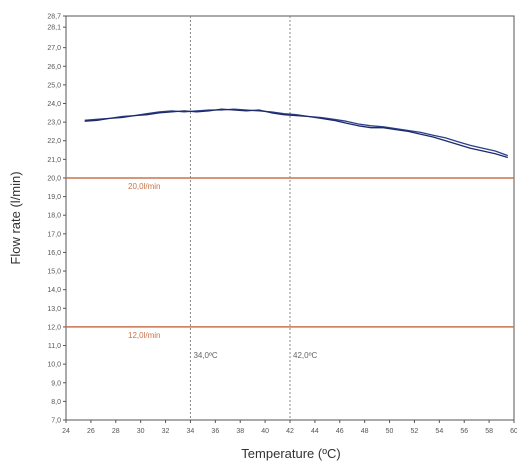 Image resolution: width=517 pixels, height=465 pixels. I want to click on x-tick-label: 50, so click(390, 431).